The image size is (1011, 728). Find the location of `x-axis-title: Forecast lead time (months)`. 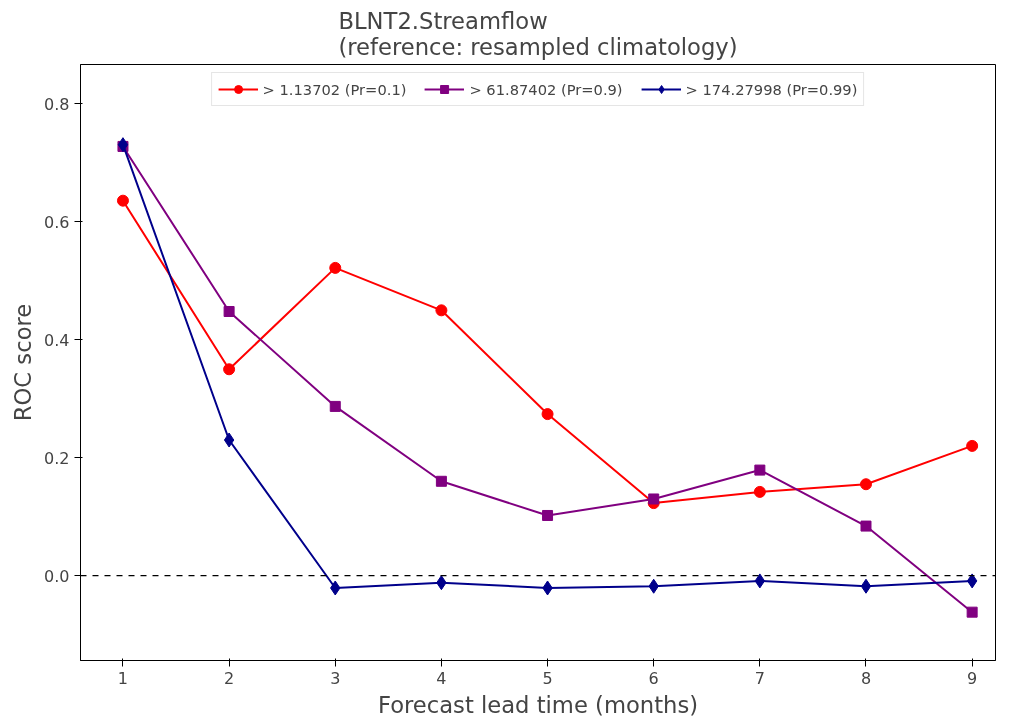

x-axis-title: Forecast lead time (months) is located at coordinates (538, 704).